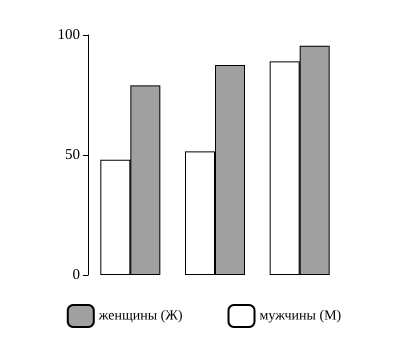 The height and width of the screenshot is (346, 408). Describe the element at coordinates (76, 275) in the screenshot. I see `y-tick-label: 0` at that location.